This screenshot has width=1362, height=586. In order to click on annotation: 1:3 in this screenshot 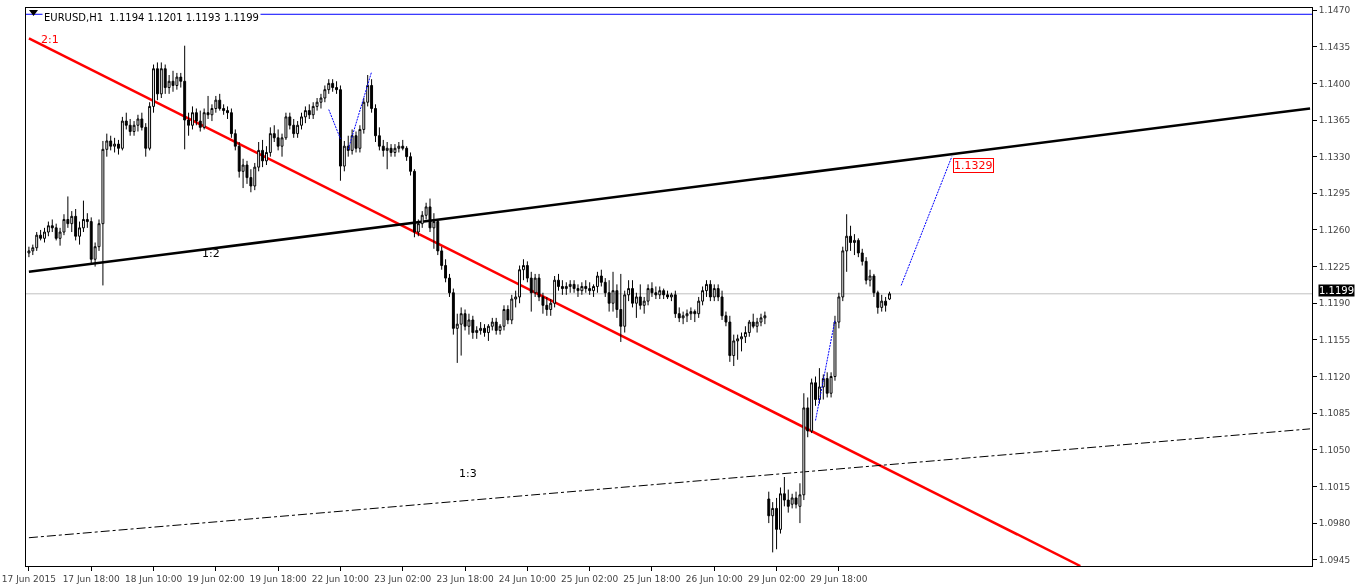, I will do `click(468, 473)`.